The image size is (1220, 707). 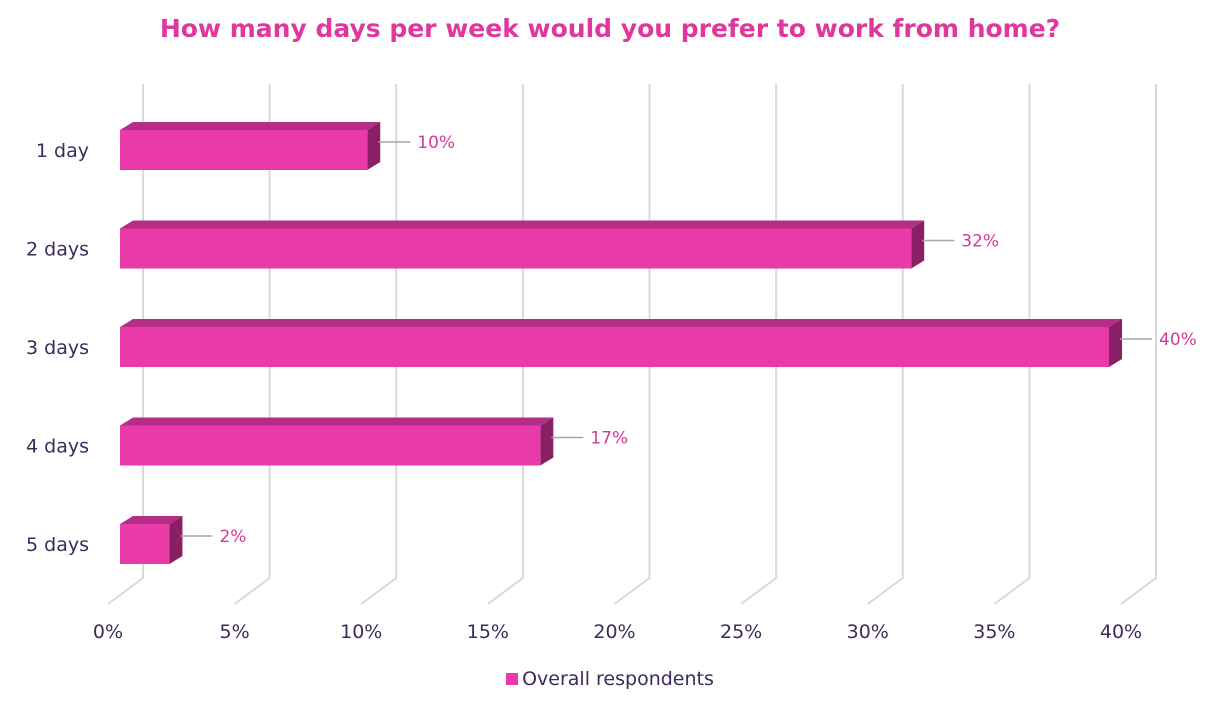 What do you see at coordinates (108, 632) in the screenshot?
I see `x-tick-label: 0%` at bounding box center [108, 632].